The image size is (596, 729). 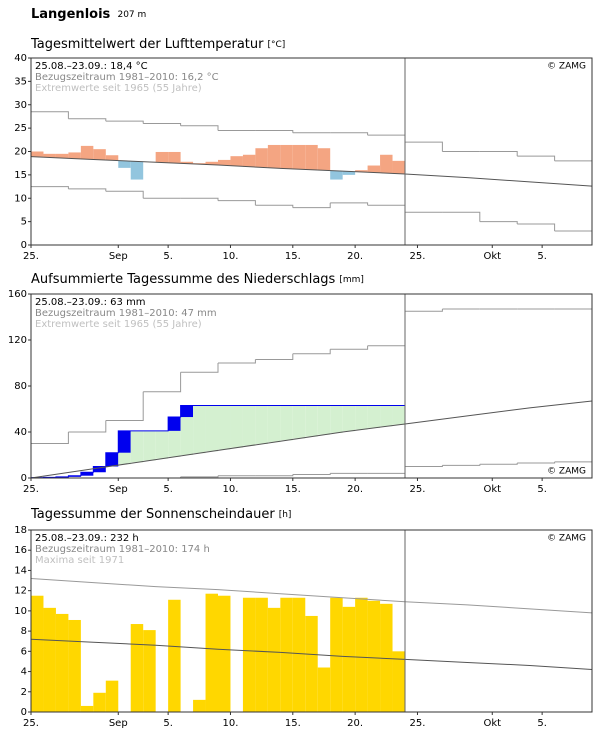 I want to click on y-tick-label: 160, so click(x=17, y=294).